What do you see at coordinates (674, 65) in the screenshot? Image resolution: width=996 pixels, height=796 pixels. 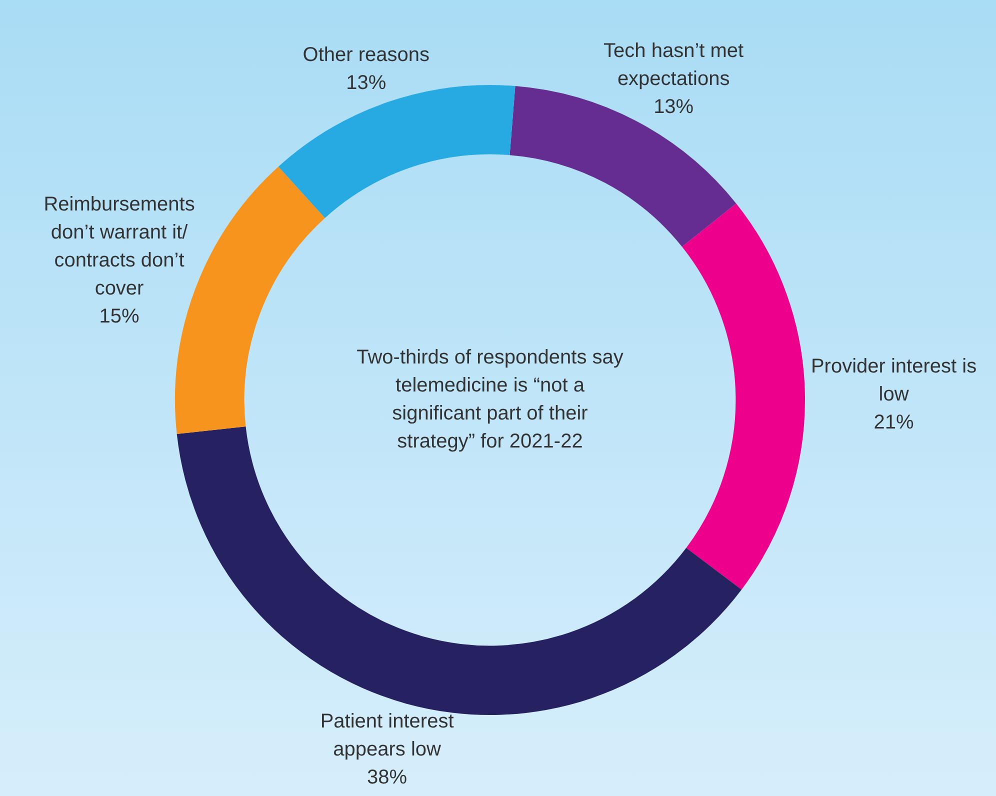 I see `slice-label: Tech hasn’t met expectations` at bounding box center [674, 65].